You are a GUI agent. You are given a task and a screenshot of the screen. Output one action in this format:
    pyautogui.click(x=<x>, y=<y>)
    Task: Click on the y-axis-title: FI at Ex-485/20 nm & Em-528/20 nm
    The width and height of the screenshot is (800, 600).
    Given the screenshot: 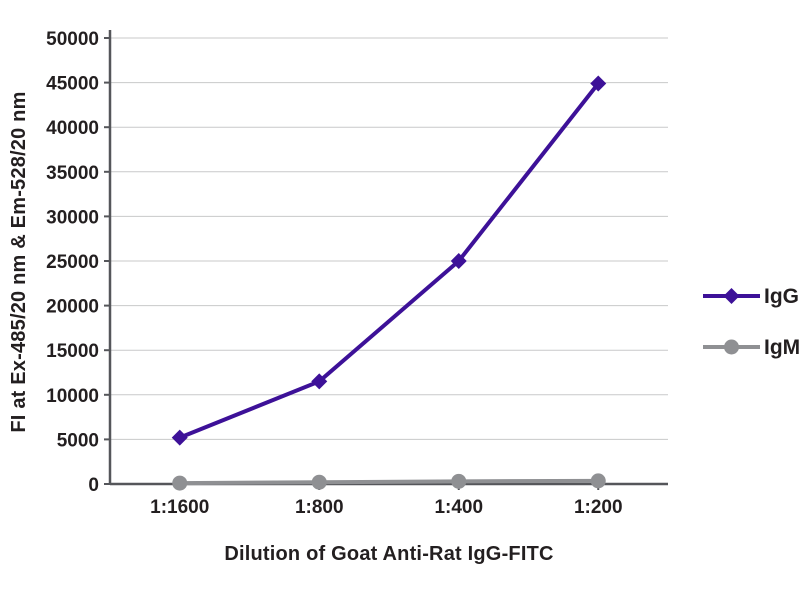 What is the action you would take?
    pyautogui.click(x=19, y=262)
    